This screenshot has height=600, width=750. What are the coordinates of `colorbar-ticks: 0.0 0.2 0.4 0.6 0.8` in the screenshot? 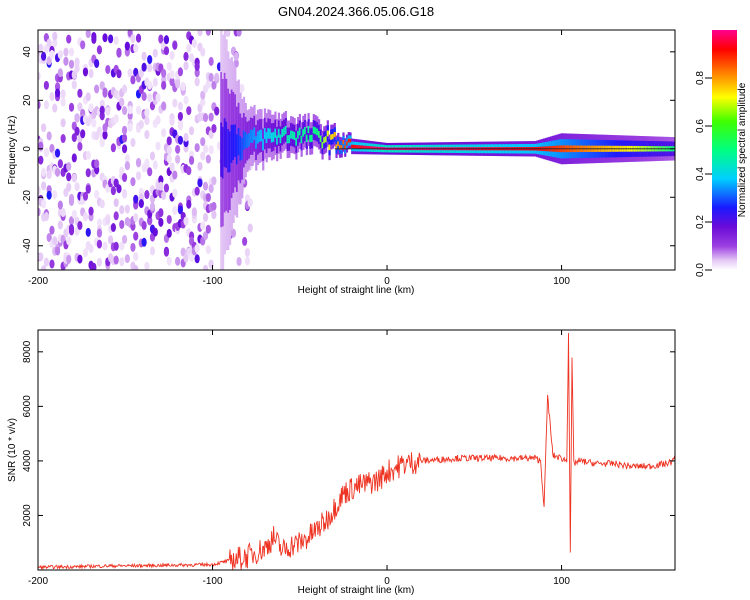 It's located at (703, 174).